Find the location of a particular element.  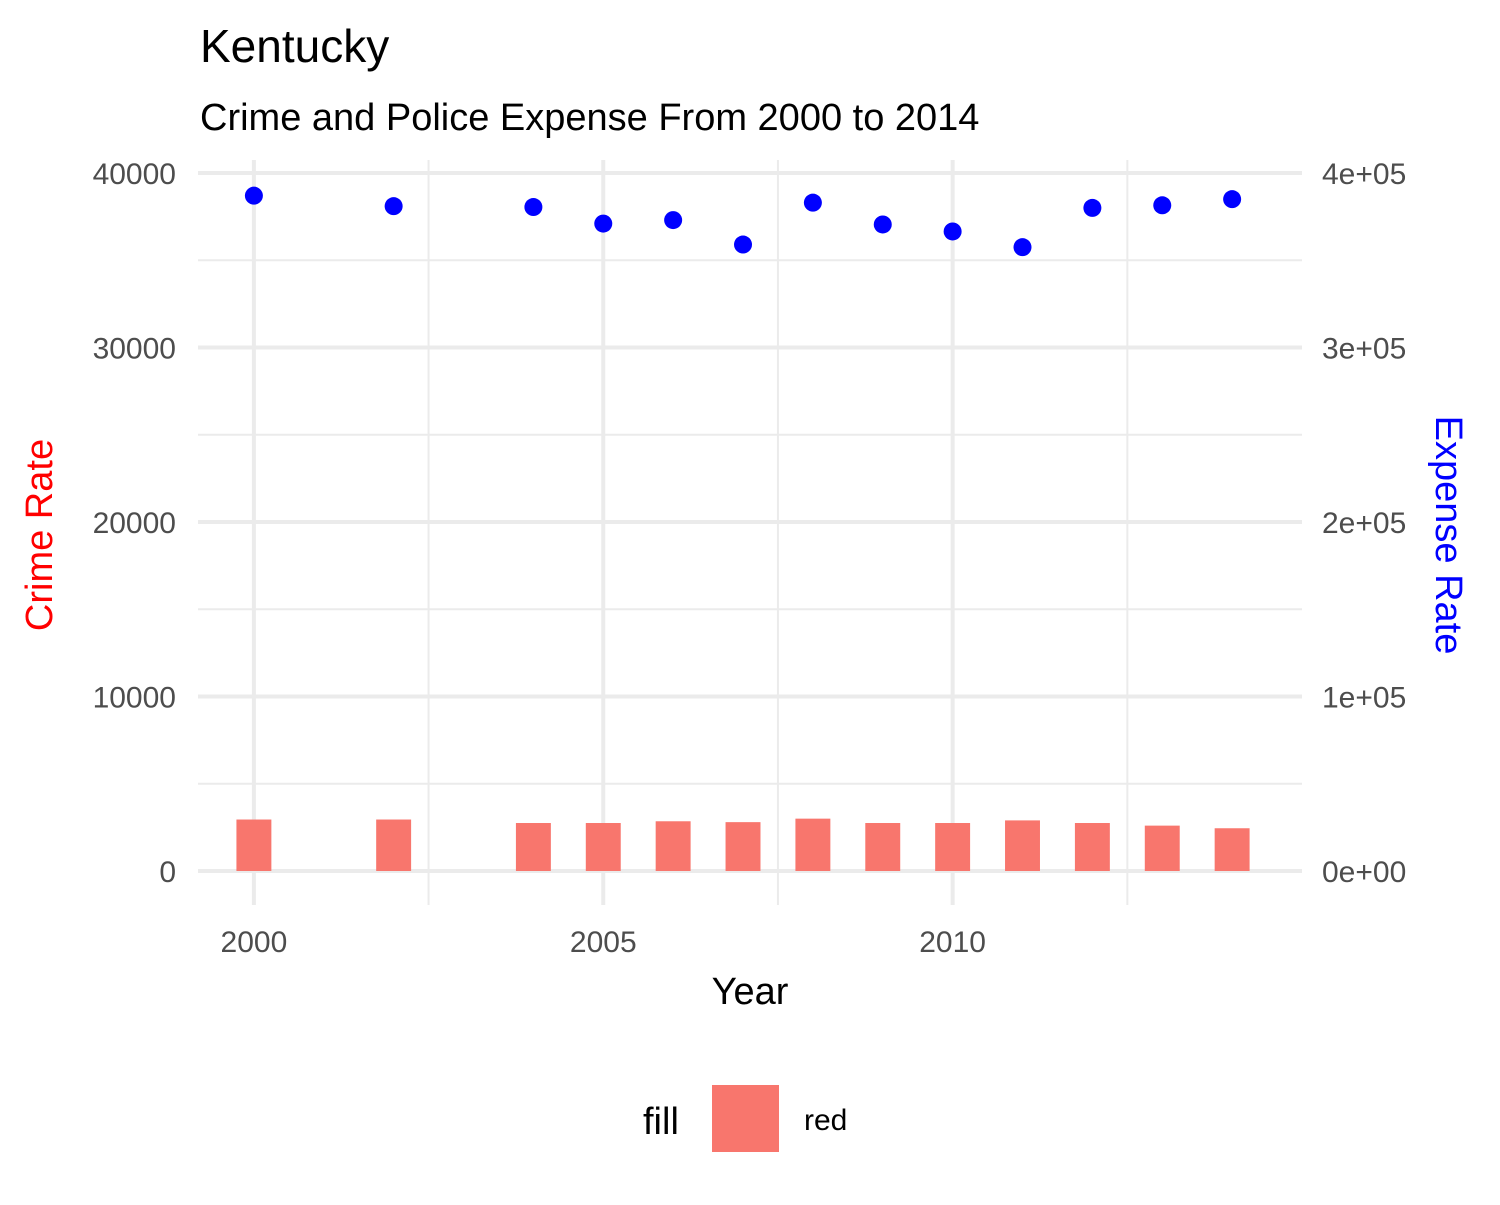

y-axis-title-left: Crime Rate is located at coordinates (40, 535).